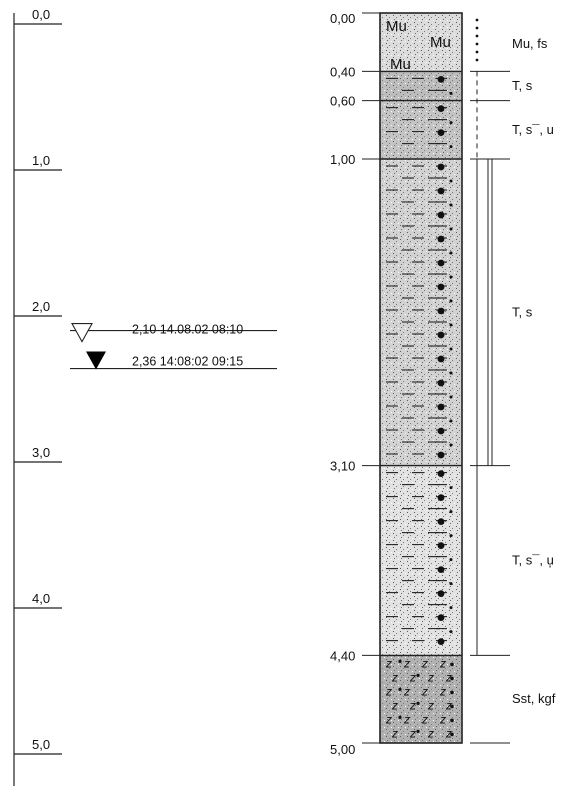  What do you see at coordinates (530, 43) in the screenshot?
I see `layer-description: Mu, fs` at bounding box center [530, 43].